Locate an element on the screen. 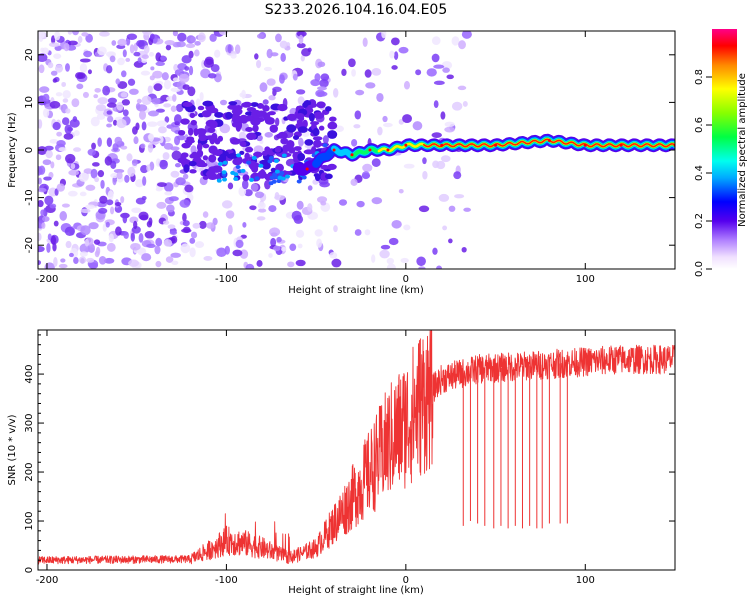 The width and height of the screenshot is (750, 600). x-tick-label: -100 is located at coordinates (226, 279).